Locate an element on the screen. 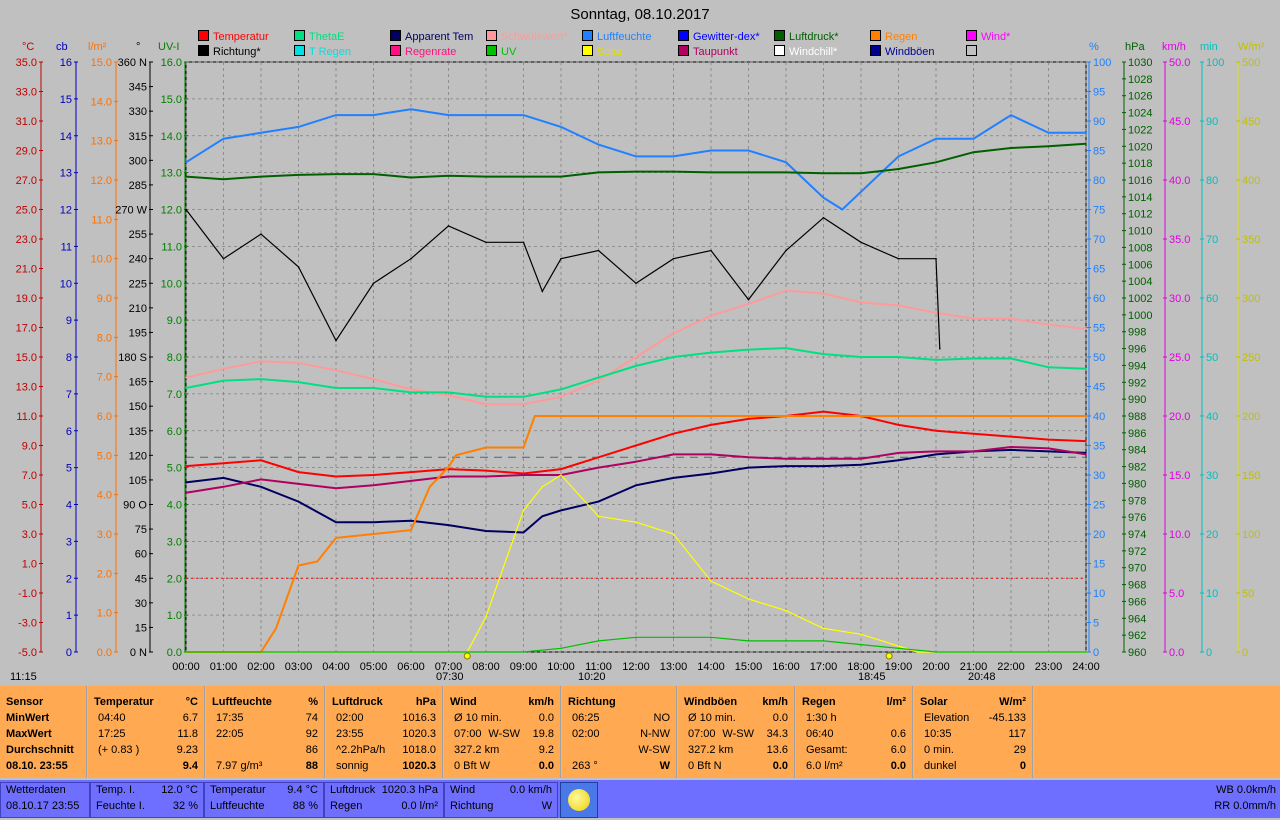 The height and width of the screenshot is (820, 1280). stat-press: Luftdruck is located at coordinates (357, 702).